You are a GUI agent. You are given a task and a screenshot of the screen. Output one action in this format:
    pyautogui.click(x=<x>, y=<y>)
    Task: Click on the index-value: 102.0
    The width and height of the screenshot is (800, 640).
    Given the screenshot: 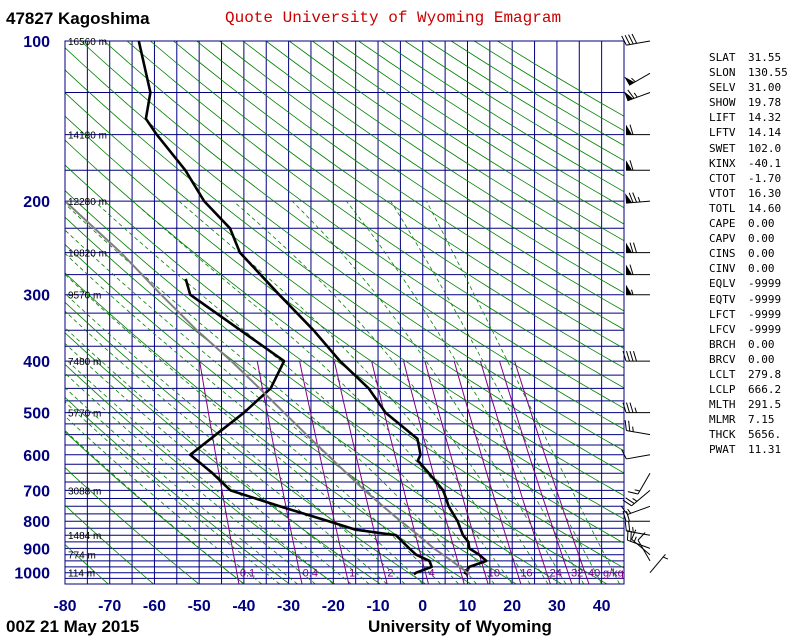 What is the action you would take?
    pyautogui.click(x=765, y=148)
    